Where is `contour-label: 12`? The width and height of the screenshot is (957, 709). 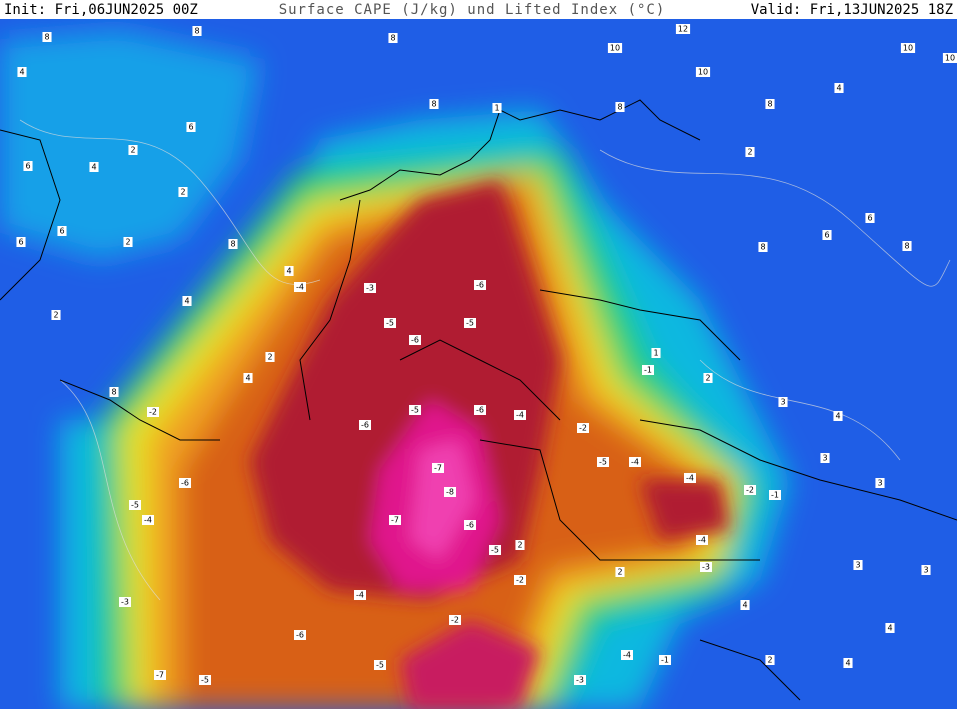
contour-label: 12 is located at coordinates (683, 29).